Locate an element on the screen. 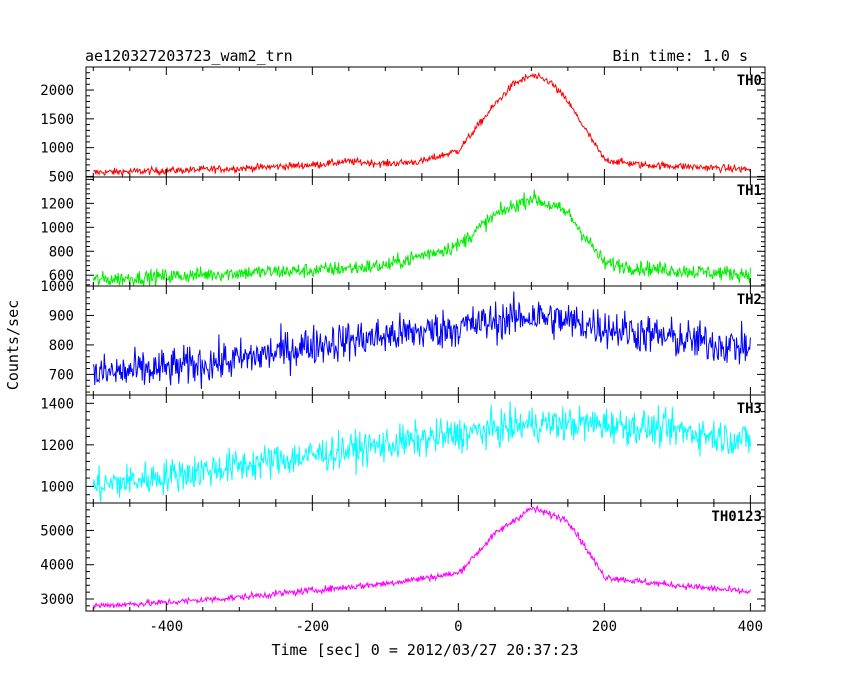  y-tick-label: 700 is located at coordinates (61, 375).